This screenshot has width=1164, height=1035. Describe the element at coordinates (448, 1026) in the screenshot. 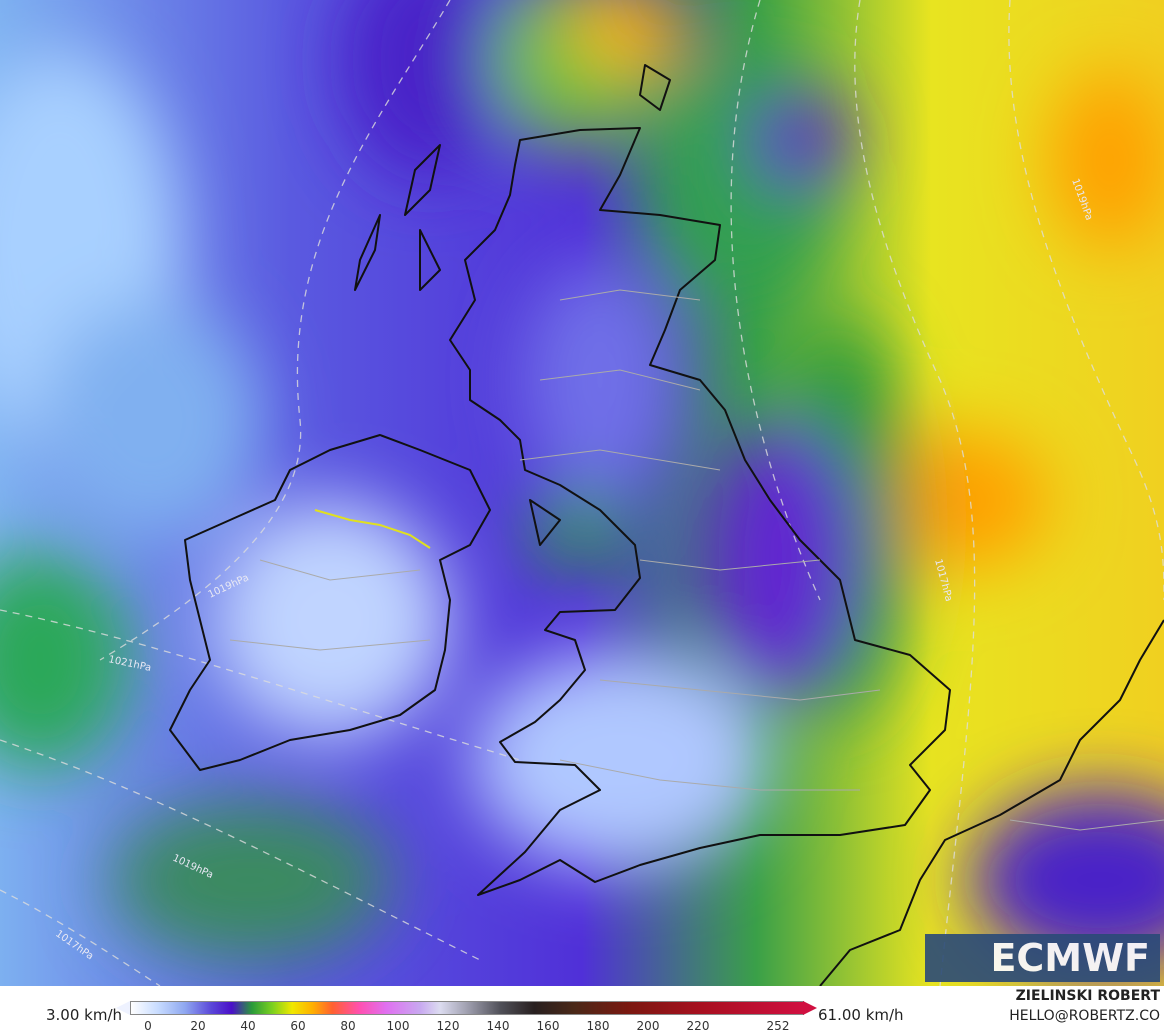

I see `colorbar-tick-label: 120` at that location.